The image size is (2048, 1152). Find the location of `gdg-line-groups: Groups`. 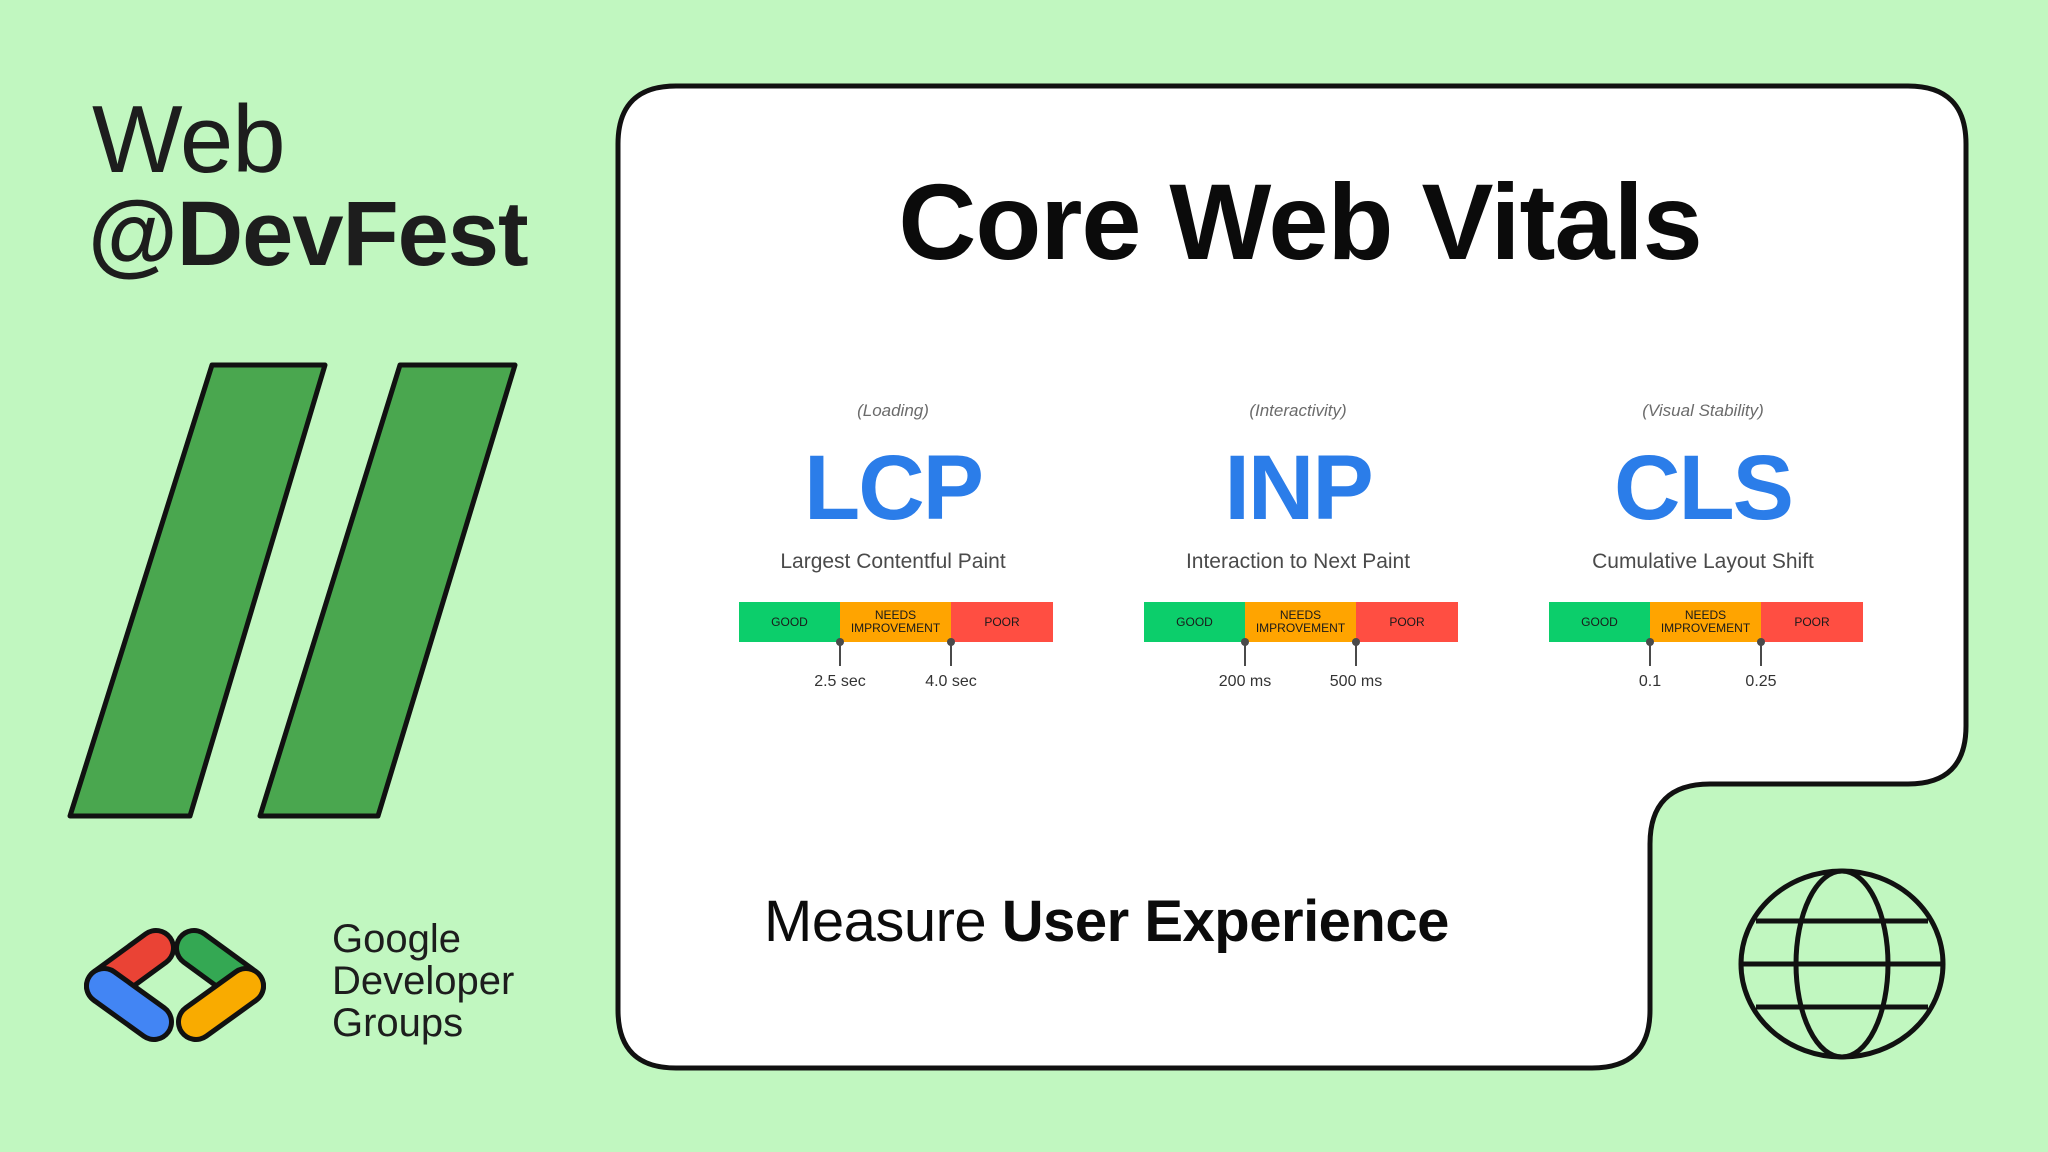

gdg-line-groups: Groups is located at coordinates (398, 1023).